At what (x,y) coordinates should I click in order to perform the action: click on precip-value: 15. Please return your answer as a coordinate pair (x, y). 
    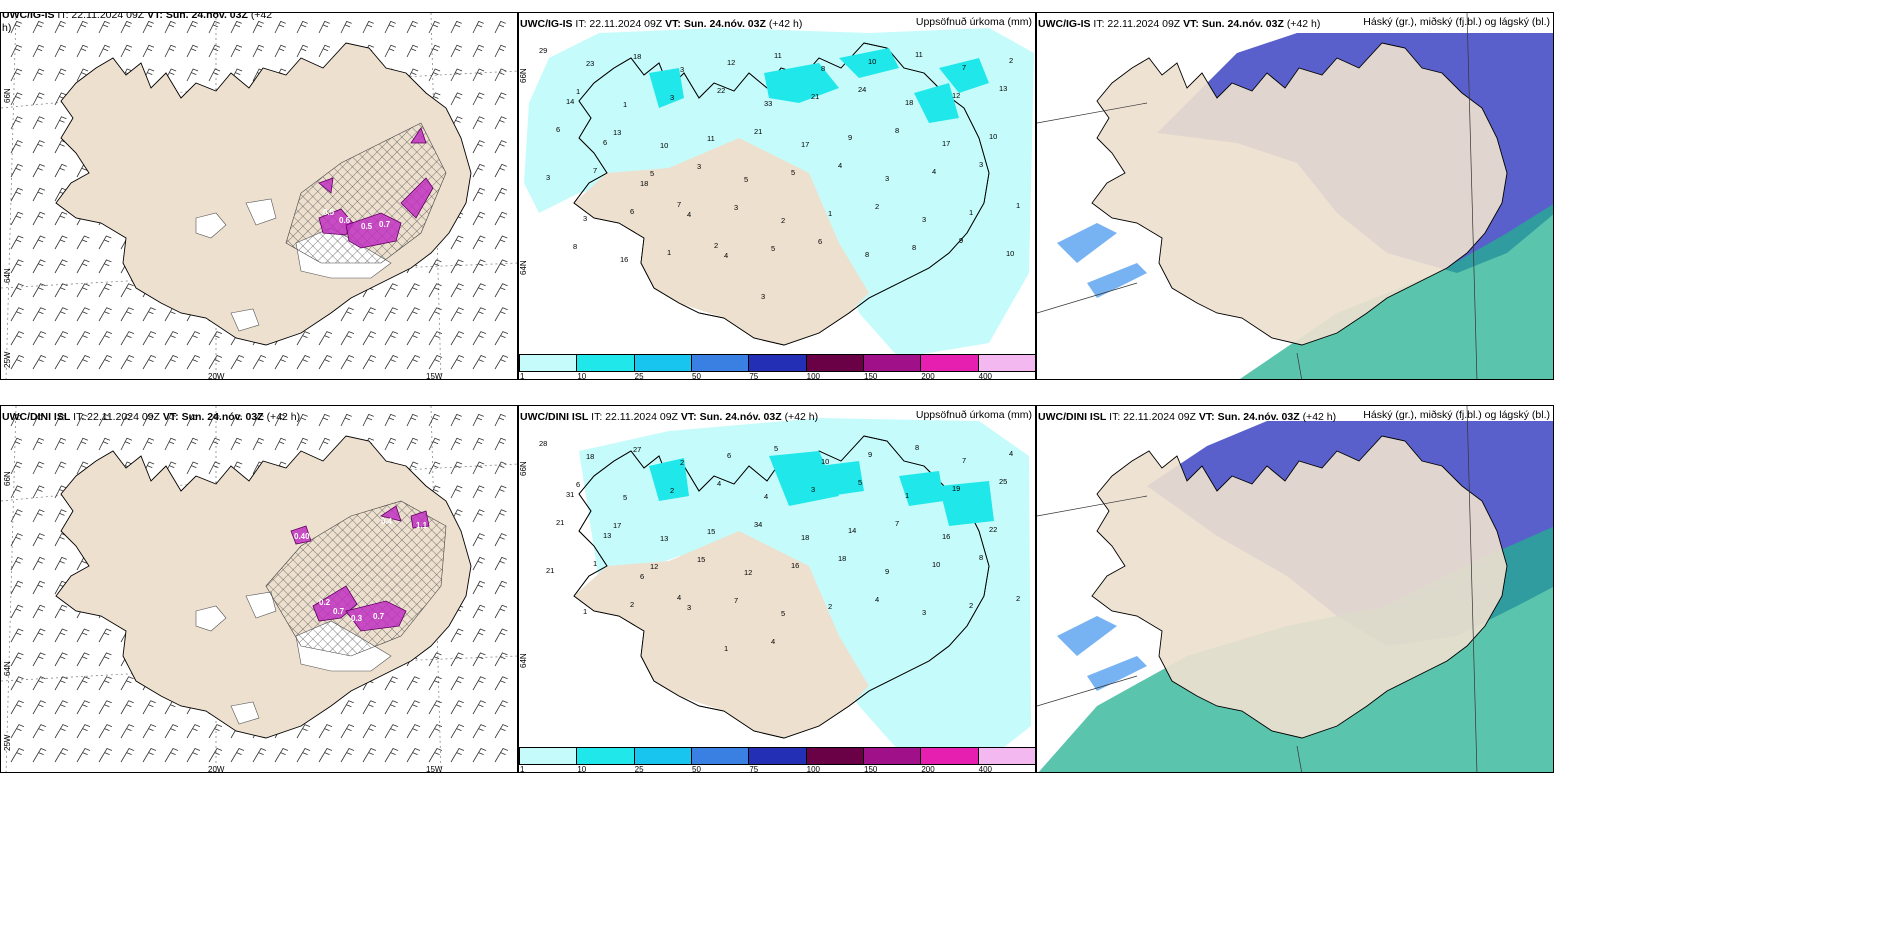
    Looking at the image, I should click on (701, 559).